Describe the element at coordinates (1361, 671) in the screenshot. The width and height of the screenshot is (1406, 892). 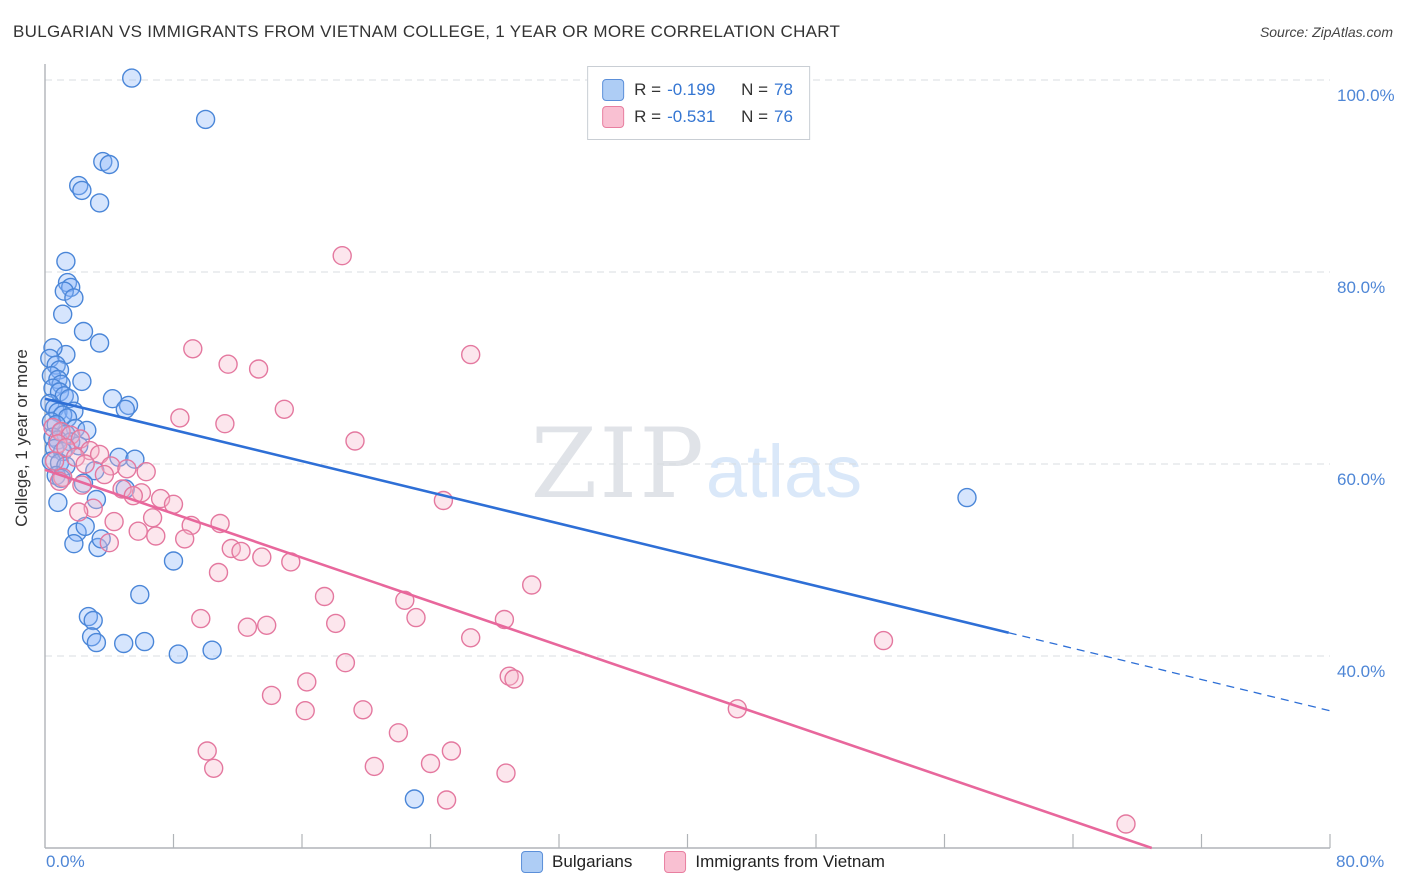
I see `y-tick-label-40: 40.0%` at that location.